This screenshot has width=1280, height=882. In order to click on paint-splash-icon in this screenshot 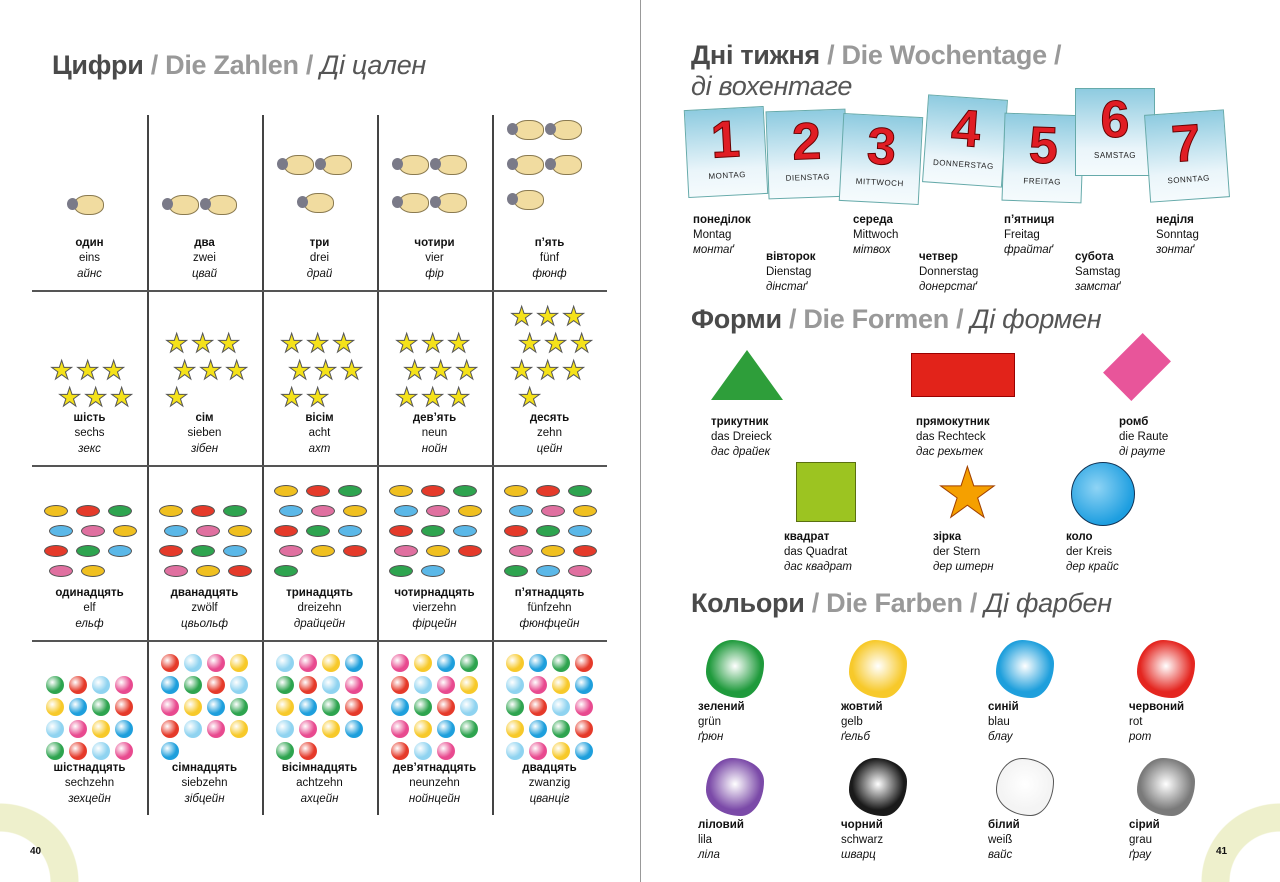, I will do `click(735, 787)`.